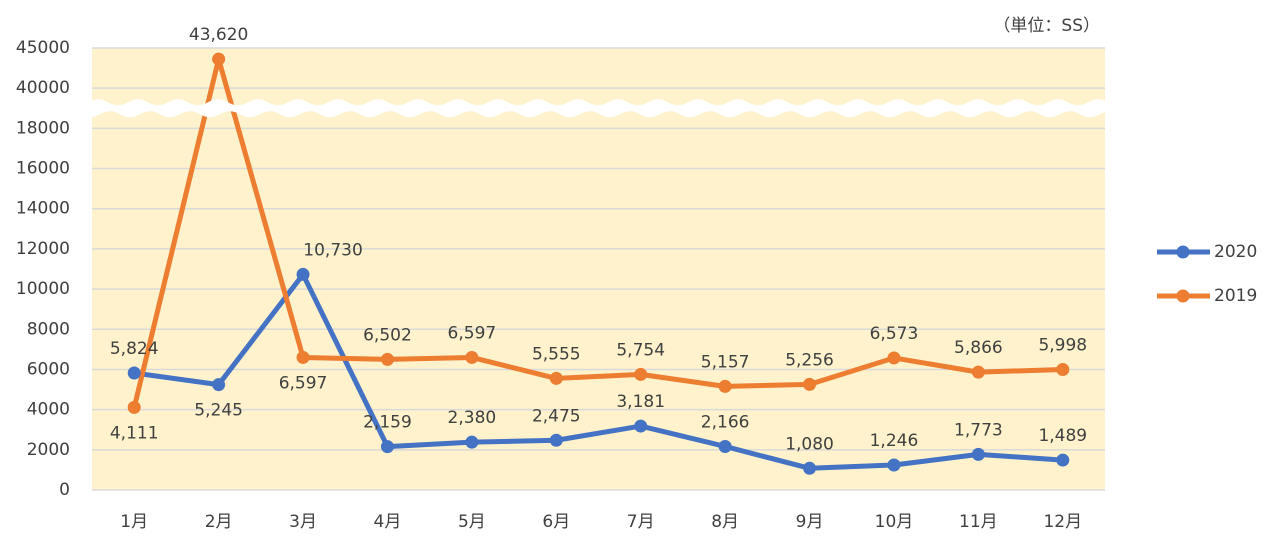 The width and height of the screenshot is (1267, 536). What do you see at coordinates (894, 522) in the screenshot?
I see `x-tick-label: 10月` at bounding box center [894, 522].